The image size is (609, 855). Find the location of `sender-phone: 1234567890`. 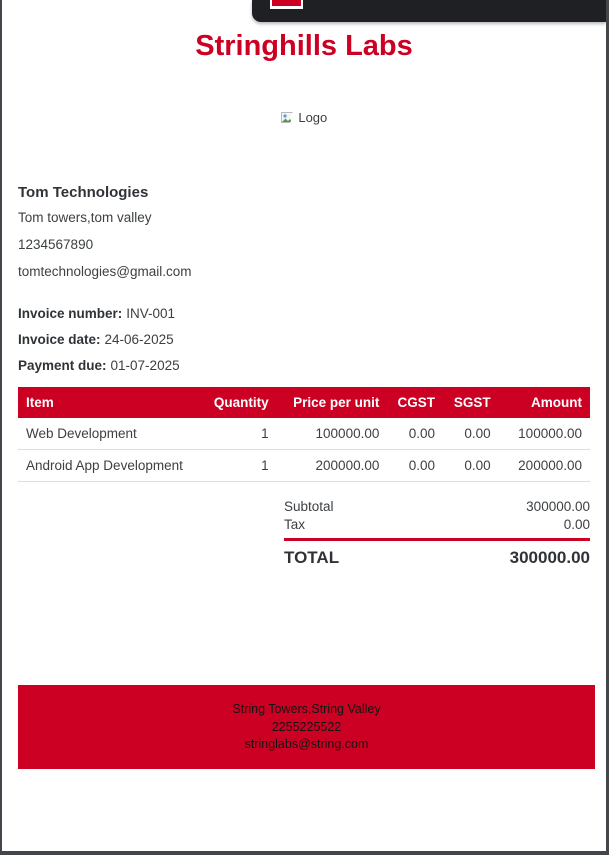

sender-phone: 1234567890 is located at coordinates (56, 244).